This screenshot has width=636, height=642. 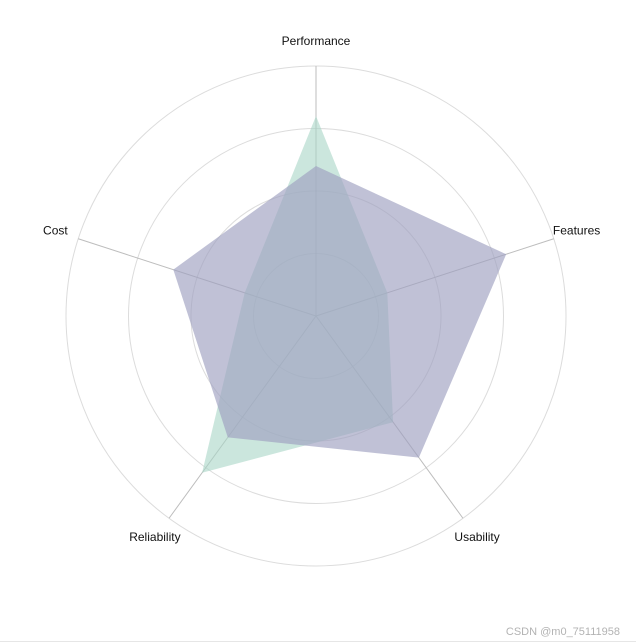 I want to click on axis-label-reliability: Reliability, so click(x=154, y=537).